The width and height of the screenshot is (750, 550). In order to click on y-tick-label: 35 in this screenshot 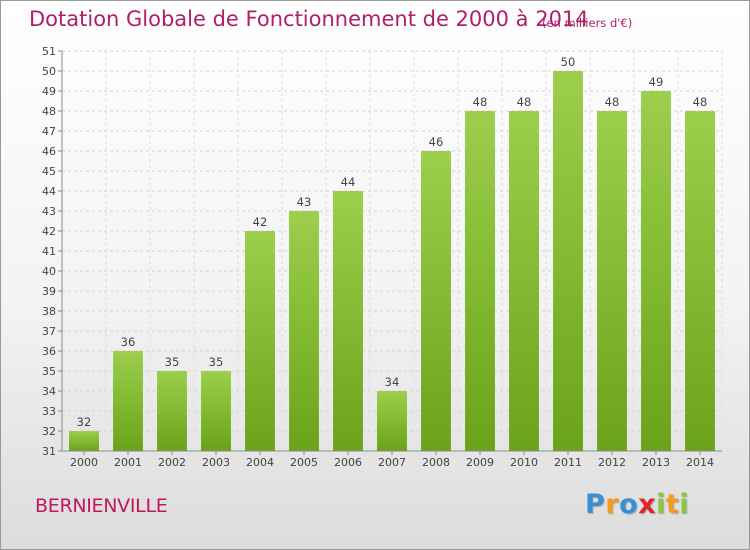, I will do `click(49, 371)`.